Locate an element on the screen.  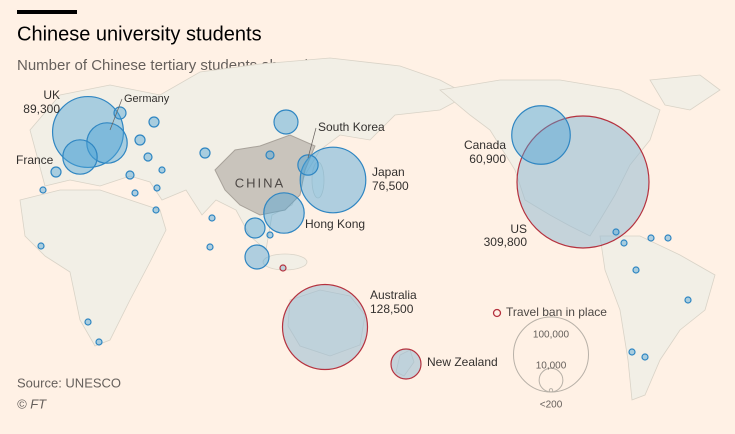
credit: © FT is located at coordinates (32, 403).